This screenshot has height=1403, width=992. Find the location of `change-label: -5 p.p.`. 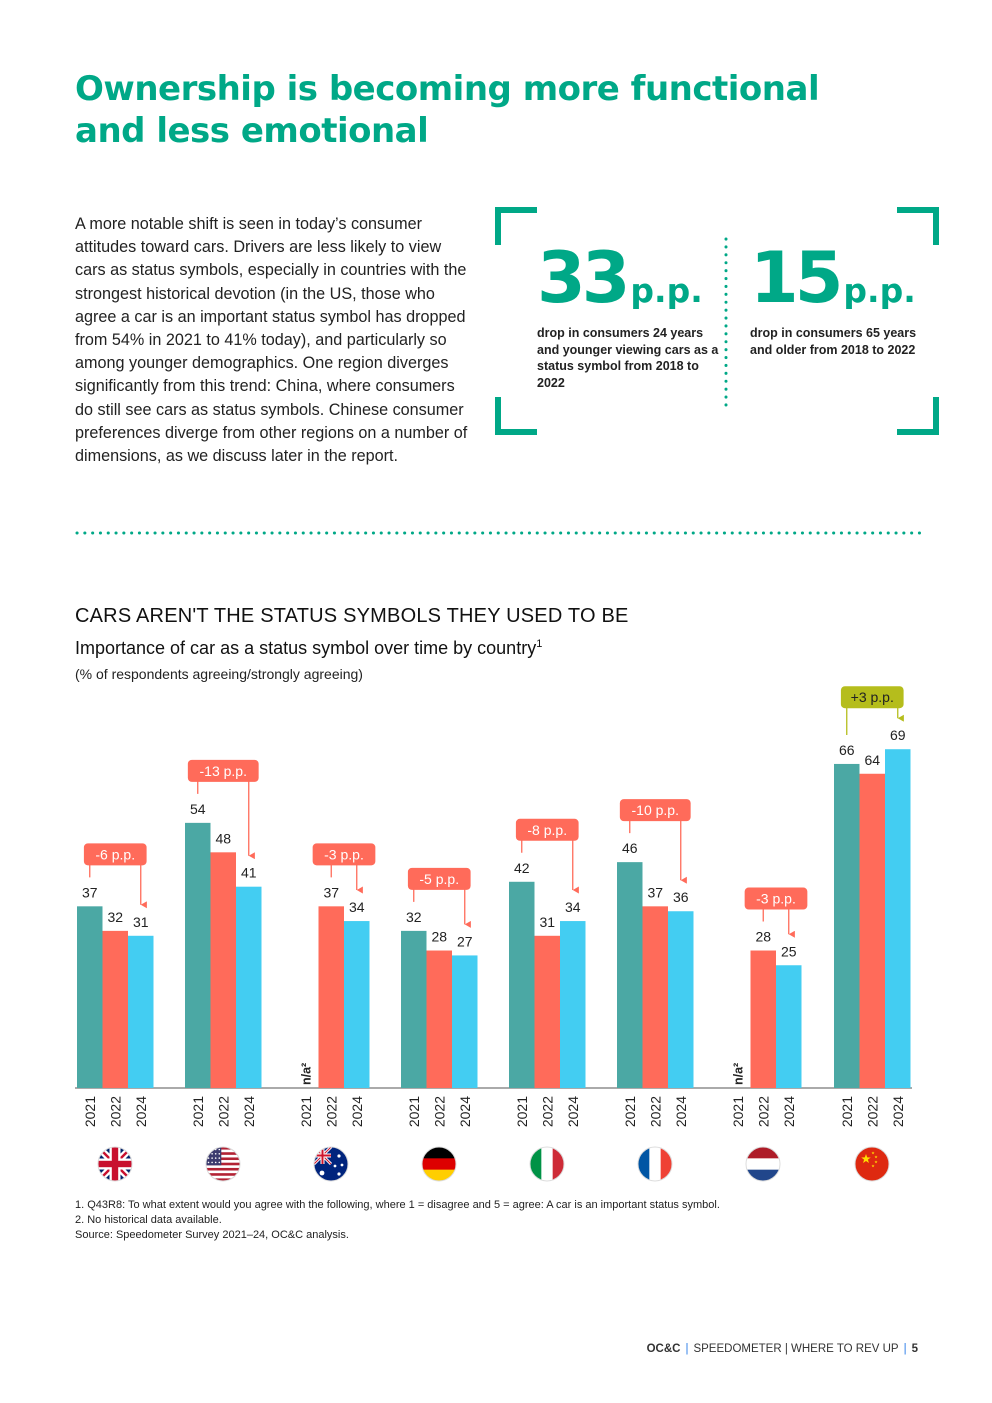

change-label: -5 p.p. is located at coordinates (439, 879).